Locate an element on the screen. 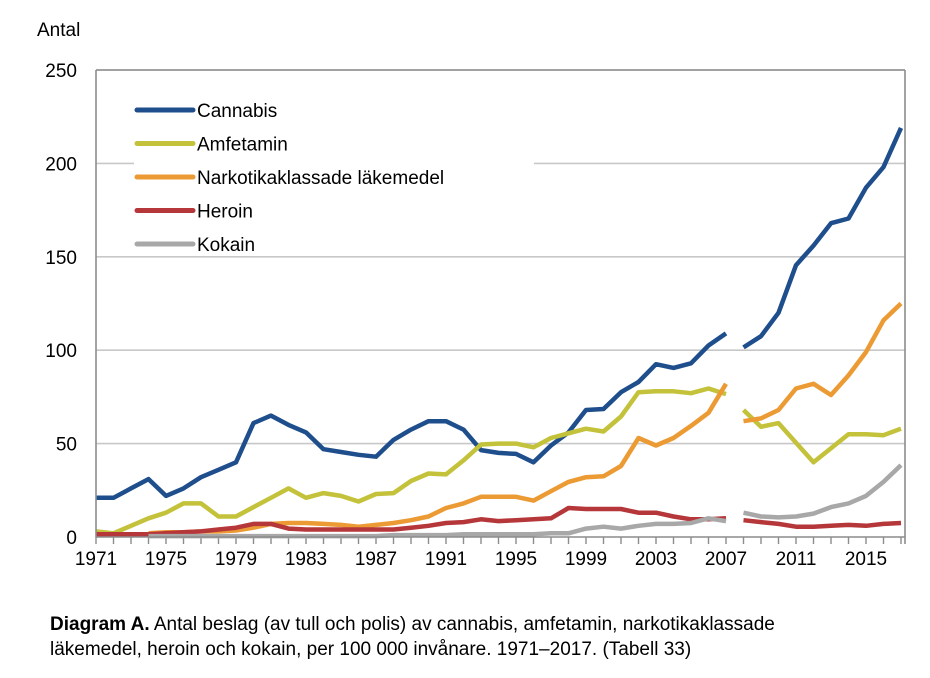 The width and height of the screenshot is (930, 678). x-tick-label: 1987 is located at coordinates (376, 559).